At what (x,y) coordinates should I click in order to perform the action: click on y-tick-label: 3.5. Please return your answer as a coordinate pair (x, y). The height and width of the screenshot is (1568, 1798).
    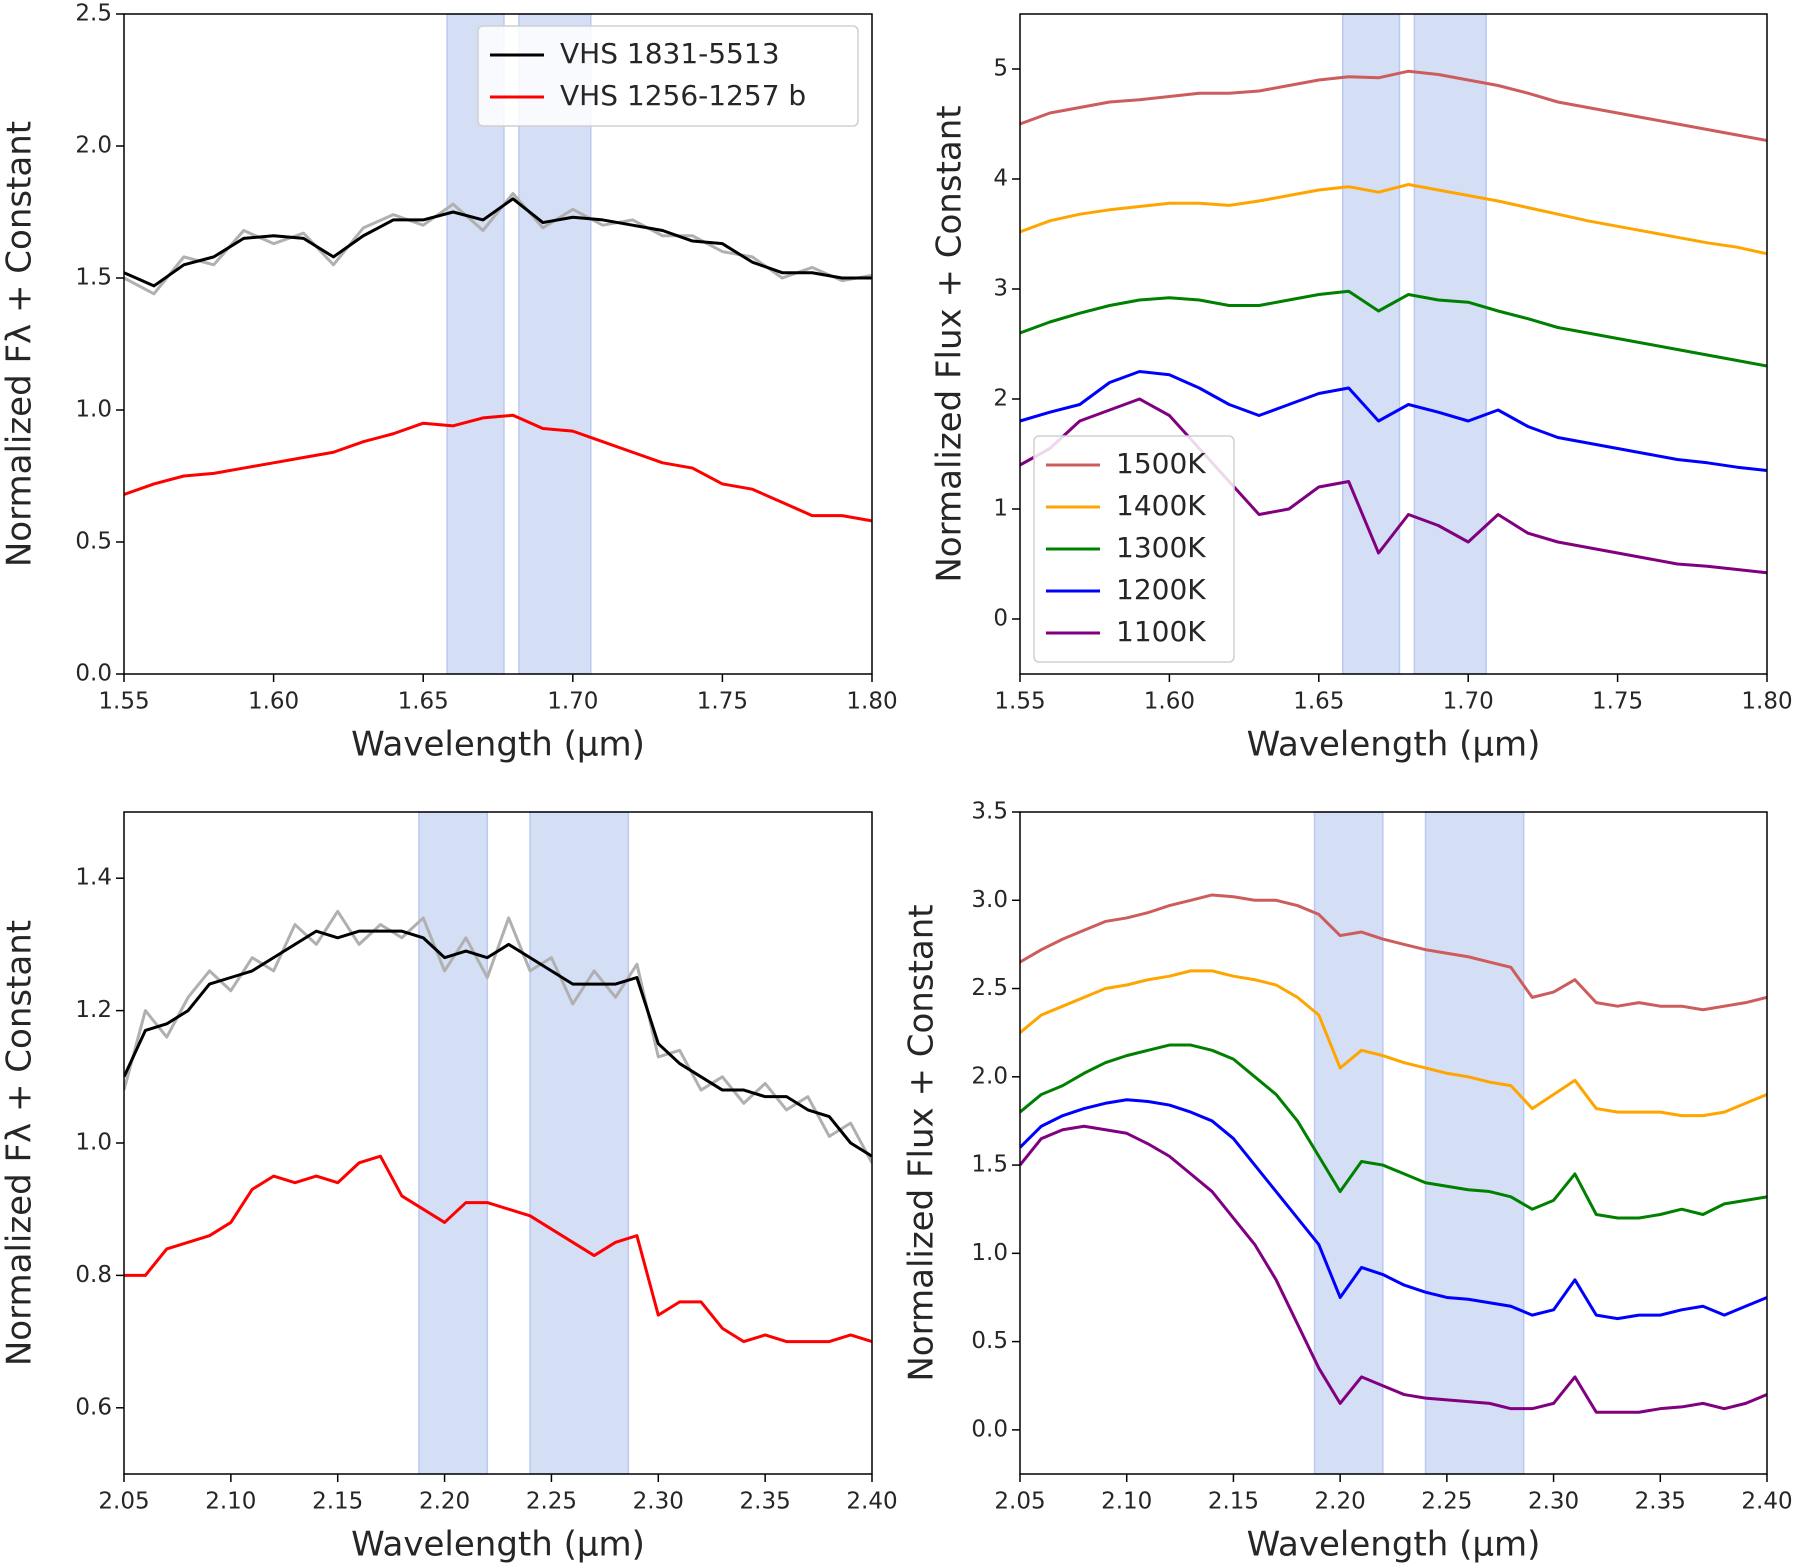
    Looking at the image, I should click on (989, 812).